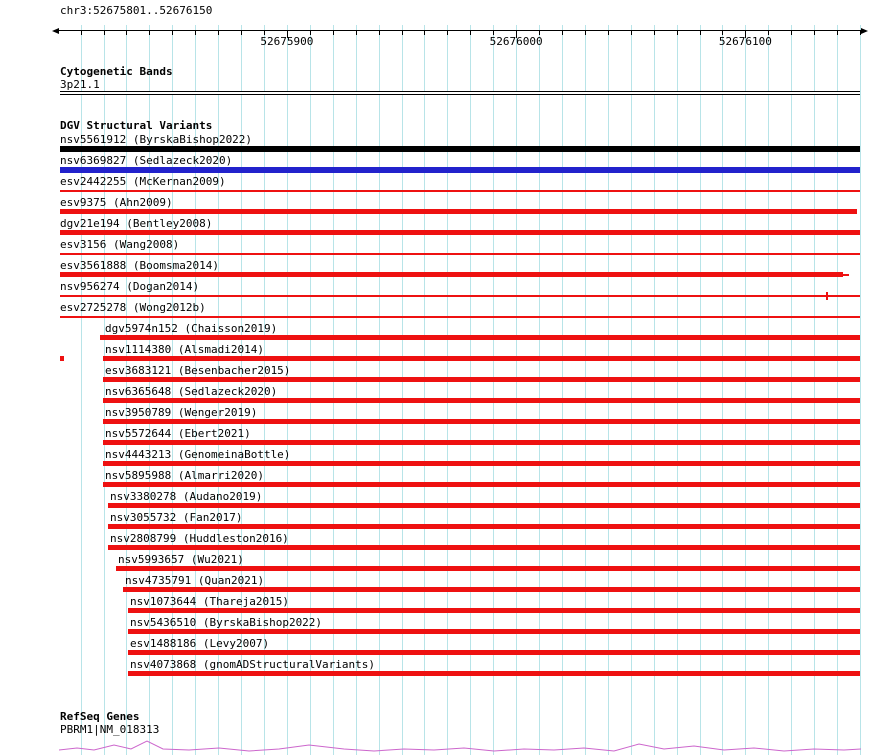 The height and width of the screenshot is (755, 890). Describe the element at coordinates (445, 333) in the screenshot. I see `variant-row: dgv5974n152 (Chaisson2019)` at that location.